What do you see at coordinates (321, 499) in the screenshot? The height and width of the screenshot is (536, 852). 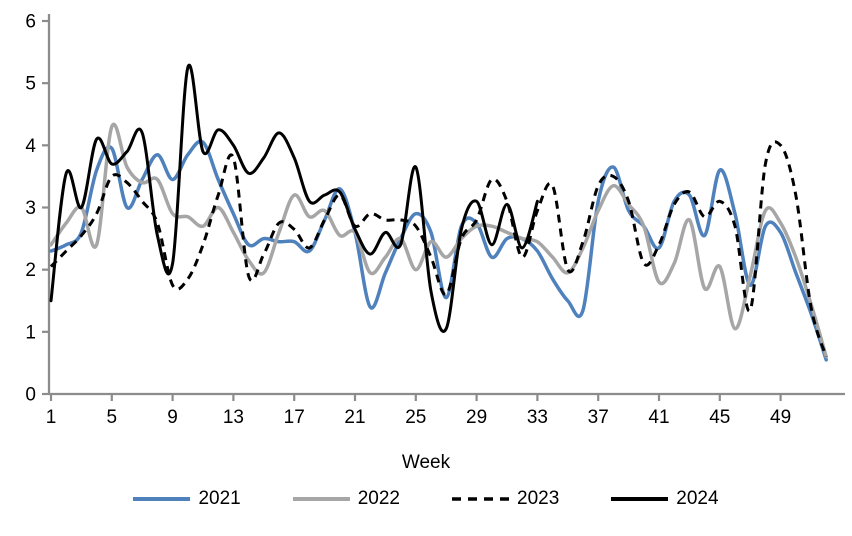 I see `legend-line-2022-icon` at bounding box center [321, 499].